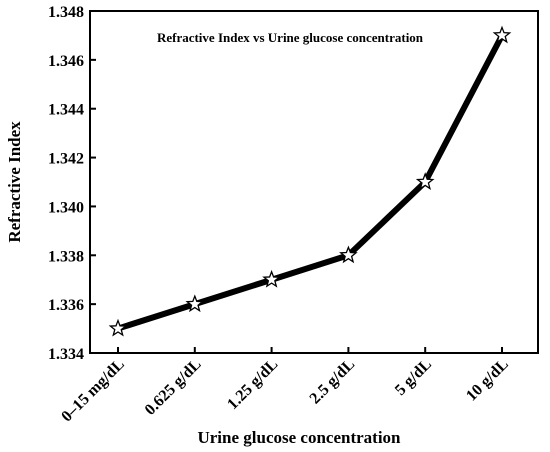 This screenshot has height=452, width=550. Describe the element at coordinates (66, 159) in the screenshot. I see `y-tick-label: 1.342` at that location.